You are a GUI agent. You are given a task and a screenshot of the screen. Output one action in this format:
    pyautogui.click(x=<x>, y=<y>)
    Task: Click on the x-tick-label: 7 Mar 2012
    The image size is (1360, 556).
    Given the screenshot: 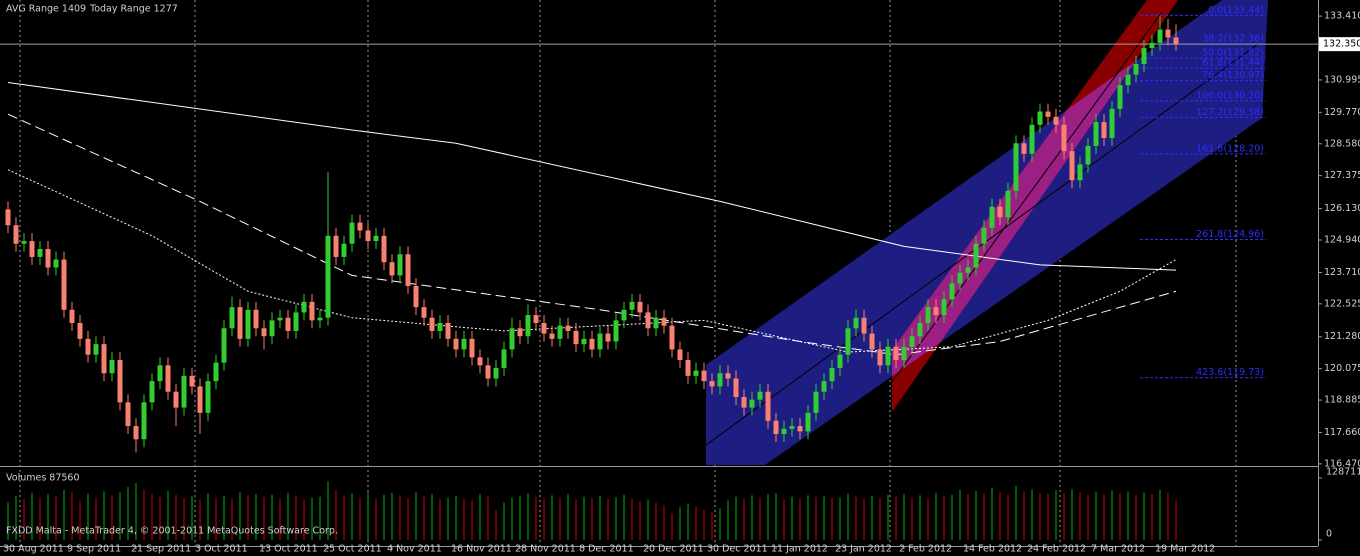 What is the action you would take?
    pyautogui.click(x=1118, y=549)
    